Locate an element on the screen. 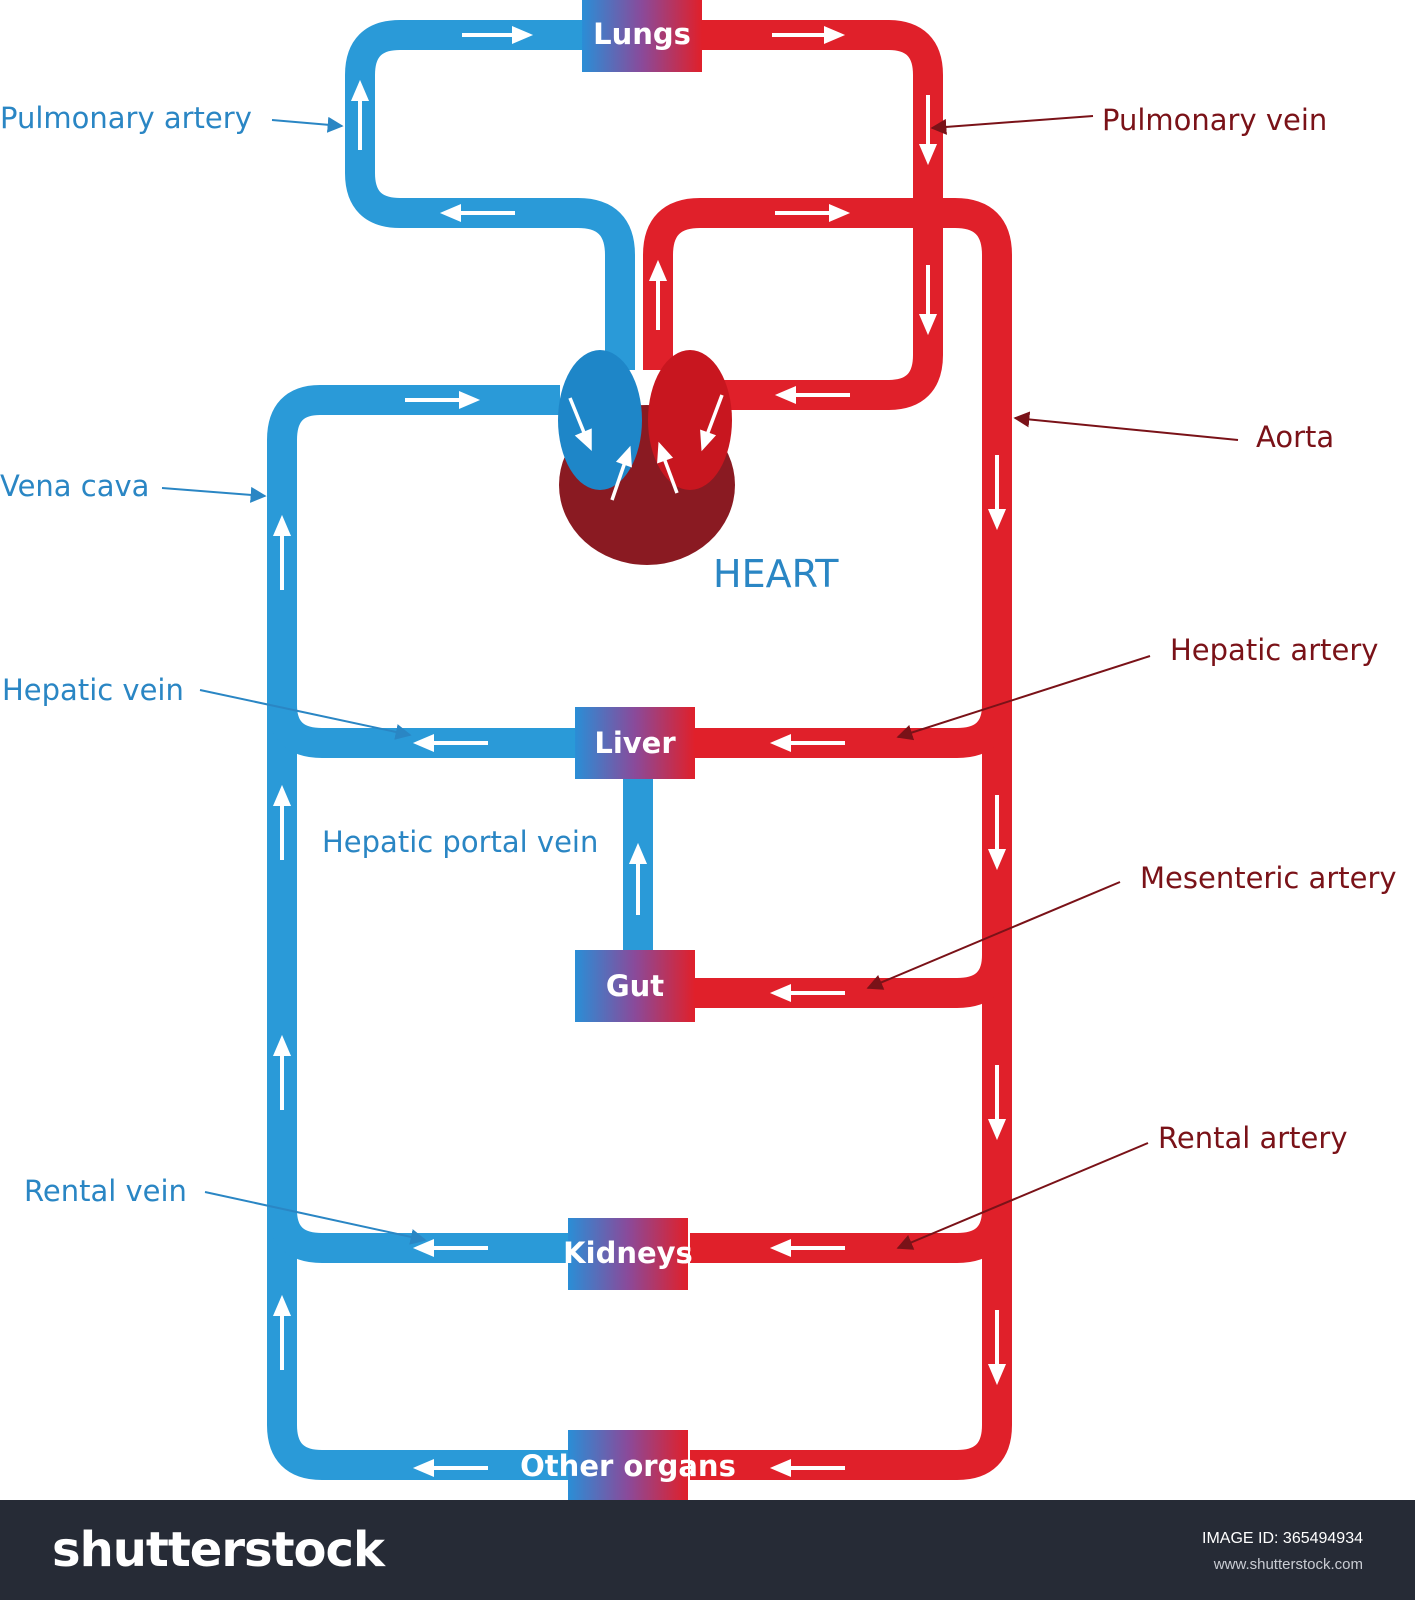  site-url: www.shutterstock.com is located at coordinates (1288, 1564).